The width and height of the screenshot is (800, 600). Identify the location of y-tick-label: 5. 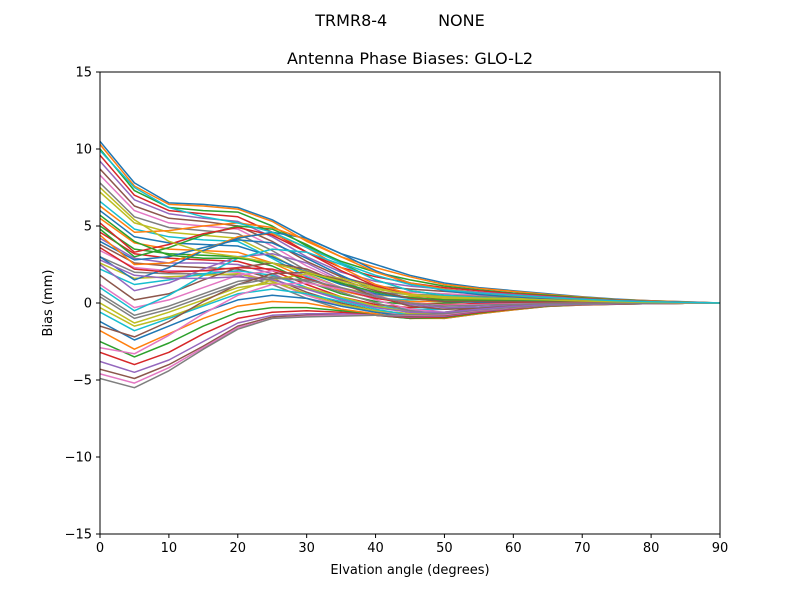
(88, 227).